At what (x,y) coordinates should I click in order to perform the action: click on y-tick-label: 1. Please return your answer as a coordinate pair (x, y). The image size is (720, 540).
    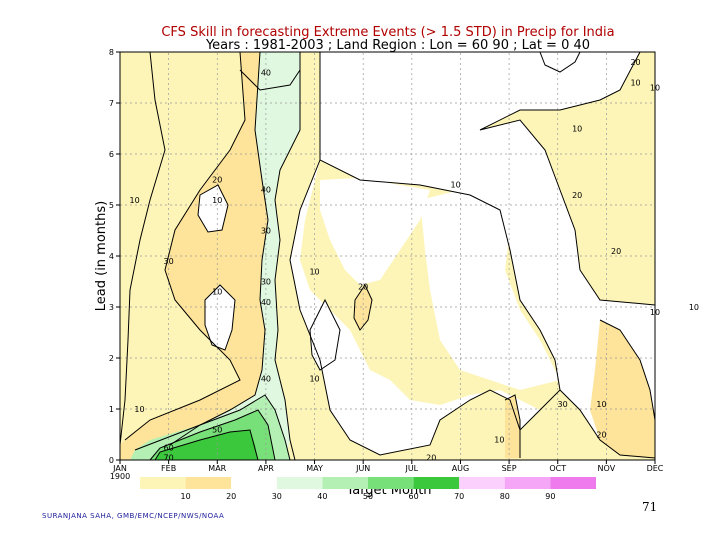
    Looking at the image, I should click on (111, 409).